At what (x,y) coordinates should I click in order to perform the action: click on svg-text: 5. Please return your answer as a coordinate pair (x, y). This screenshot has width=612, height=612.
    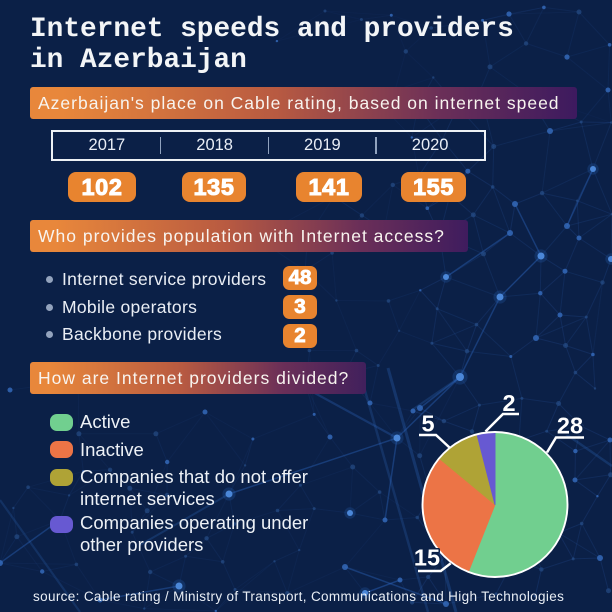
    Looking at the image, I should click on (427, 424).